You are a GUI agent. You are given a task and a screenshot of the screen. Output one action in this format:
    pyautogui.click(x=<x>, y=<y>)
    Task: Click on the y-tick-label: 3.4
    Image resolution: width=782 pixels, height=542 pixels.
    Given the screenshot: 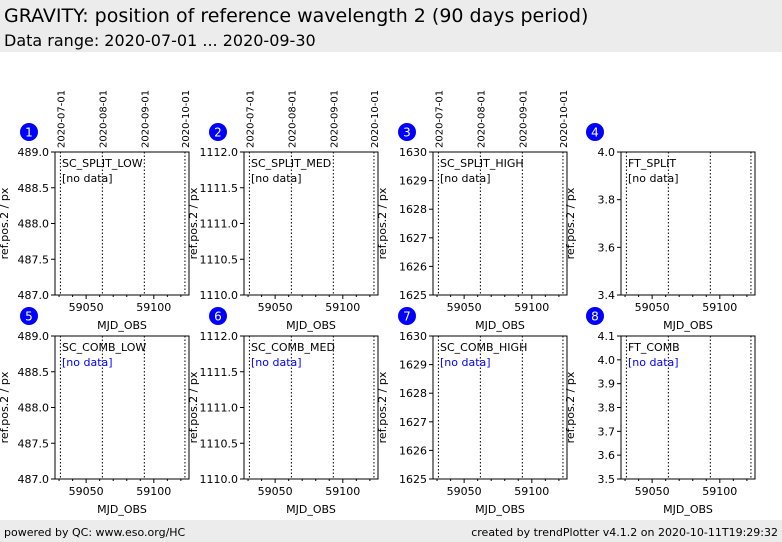 What is the action you would take?
    pyautogui.click(x=607, y=295)
    